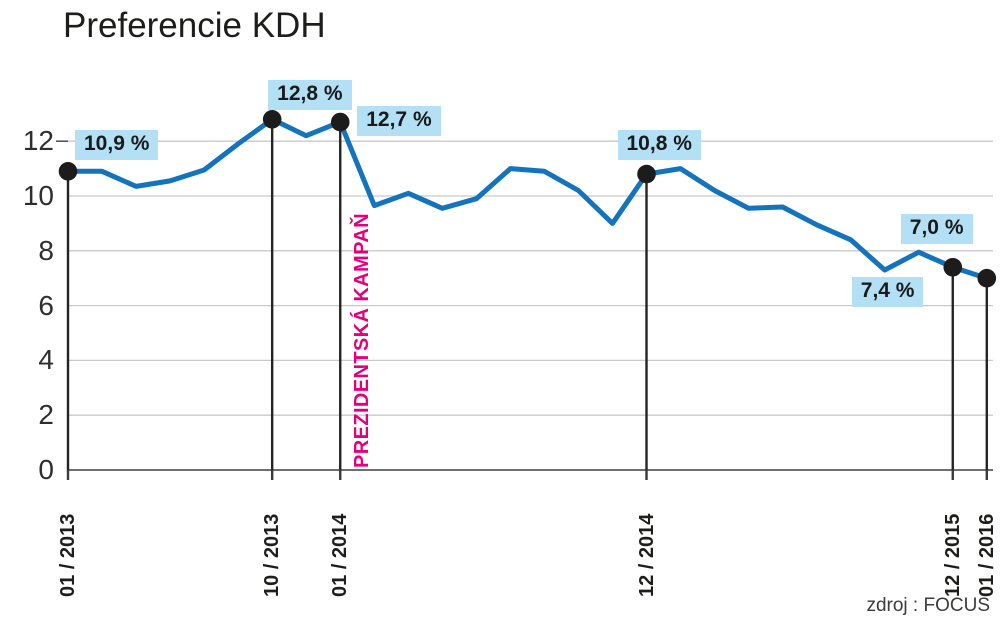 The height and width of the screenshot is (631, 1000). Describe the element at coordinates (928, 605) in the screenshot. I see `source-credit: zdroj : FOCUS` at that location.